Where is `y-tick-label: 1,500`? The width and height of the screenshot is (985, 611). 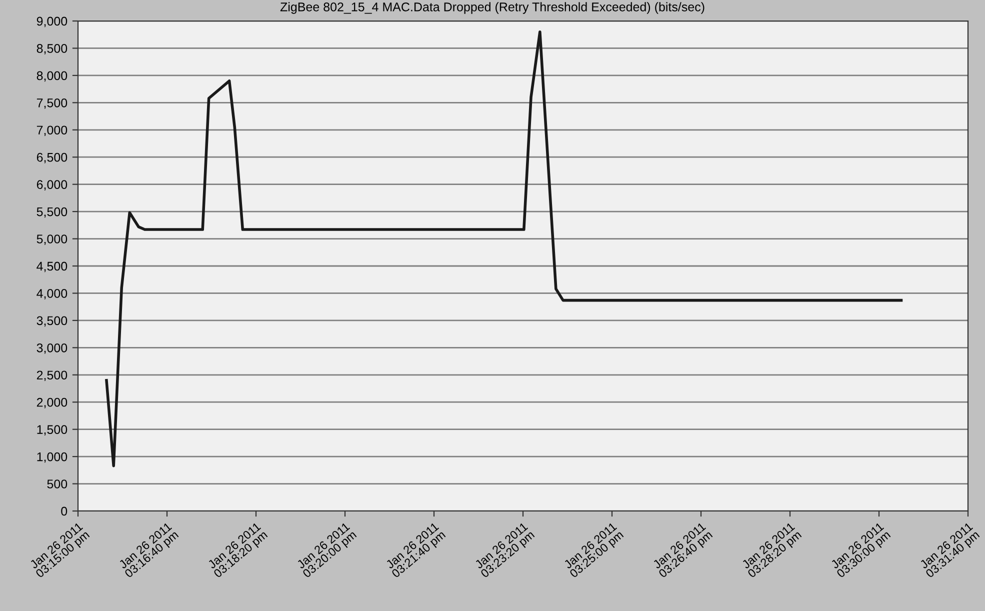 y-tick-label: 1,500 is located at coordinates (52, 430).